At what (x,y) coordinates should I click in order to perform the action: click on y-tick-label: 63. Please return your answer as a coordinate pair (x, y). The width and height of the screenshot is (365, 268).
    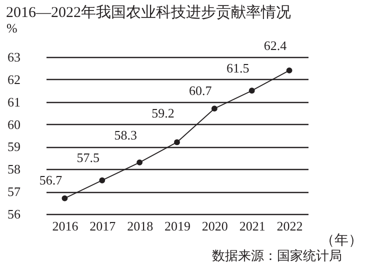
    Looking at the image, I should click on (14, 57).